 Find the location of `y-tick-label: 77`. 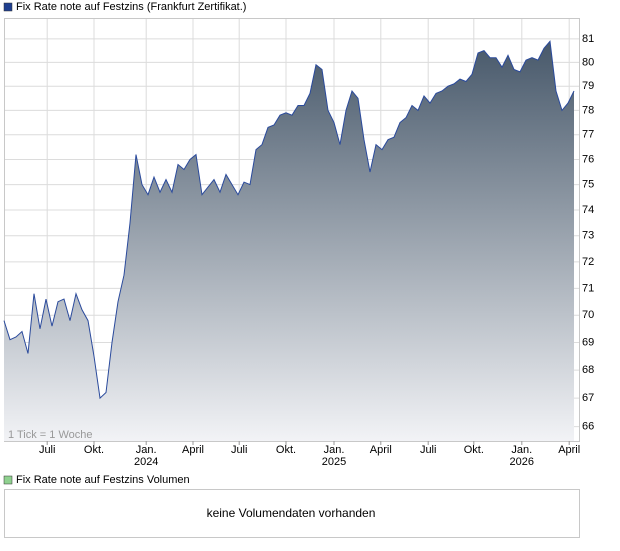

y-tick-label: 77 is located at coordinates (588, 135).